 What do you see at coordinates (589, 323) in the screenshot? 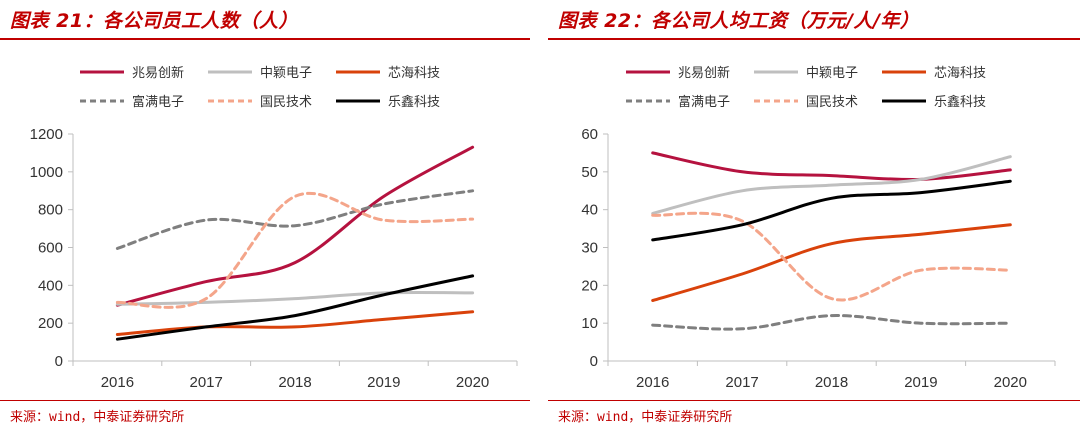
I see `y-tick-label: 10` at bounding box center [589, 323].